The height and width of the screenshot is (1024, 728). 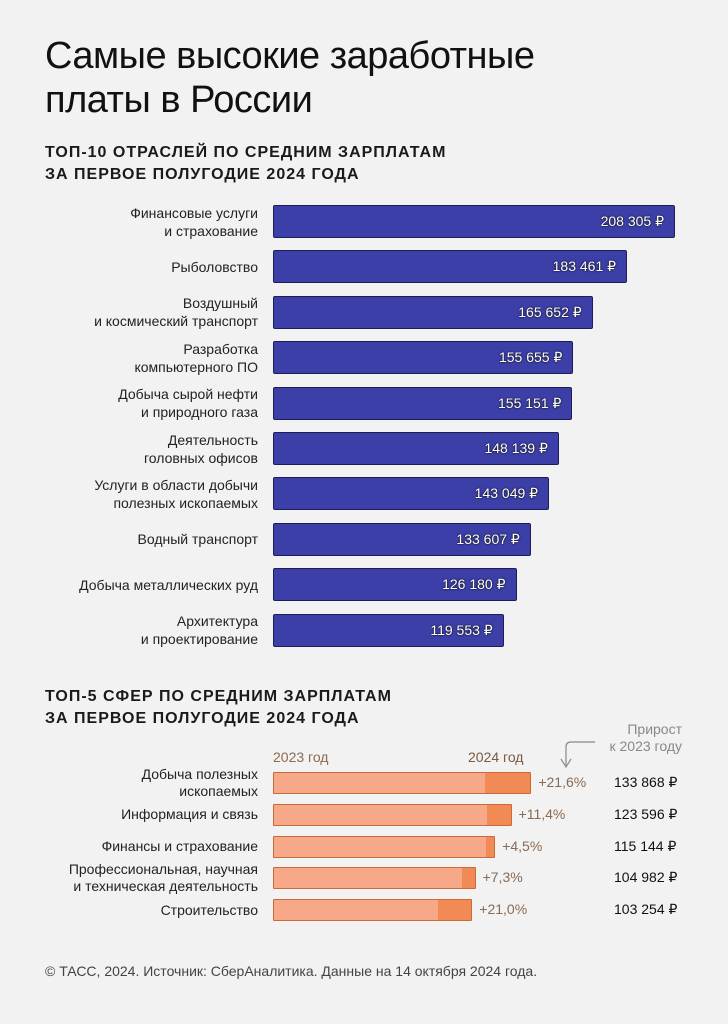 I want to click on bar: 119 553 ₽, so click(x=388, y=630).